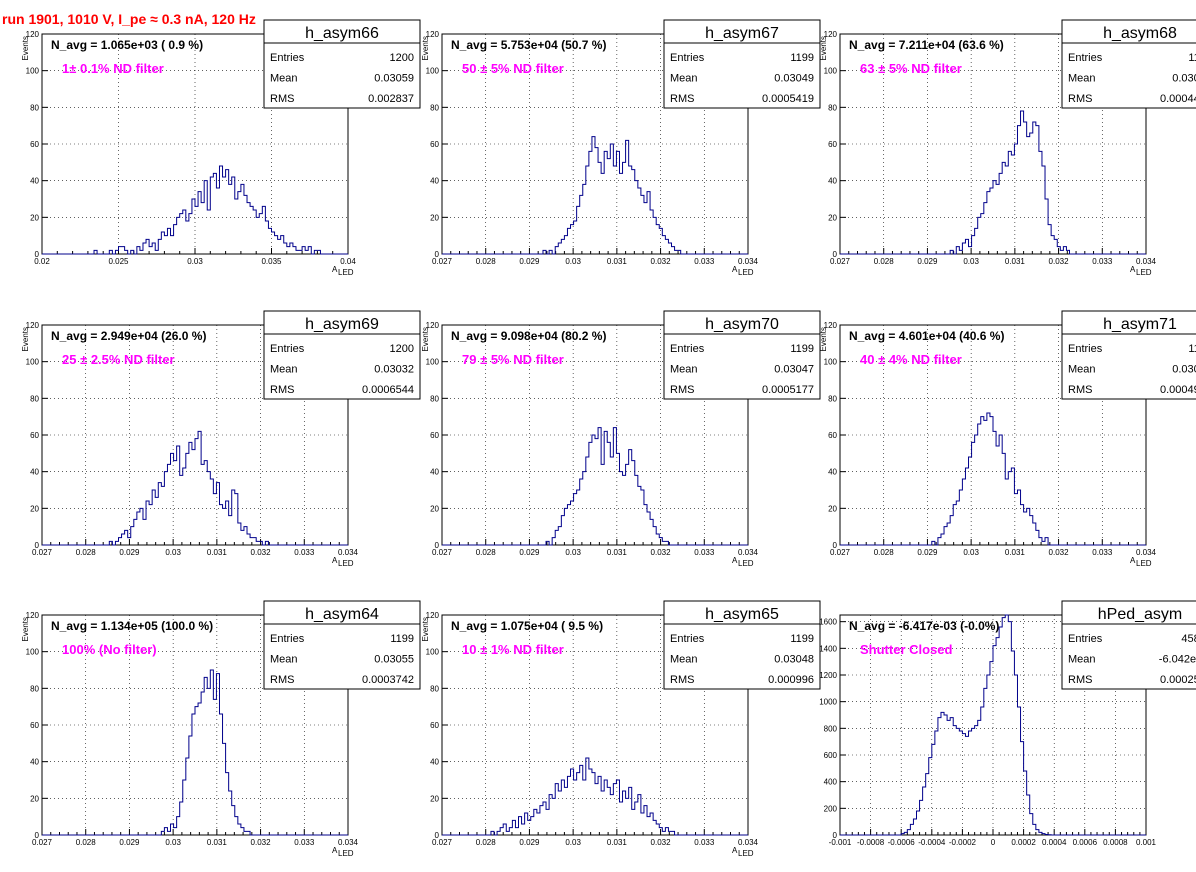 Image resolution: width=1196 pixels, height=872 pixels. Describe the element at coordinates (1178, 99) in the screenshot. I see `stats-value-rms: 0.0004432` at that location.